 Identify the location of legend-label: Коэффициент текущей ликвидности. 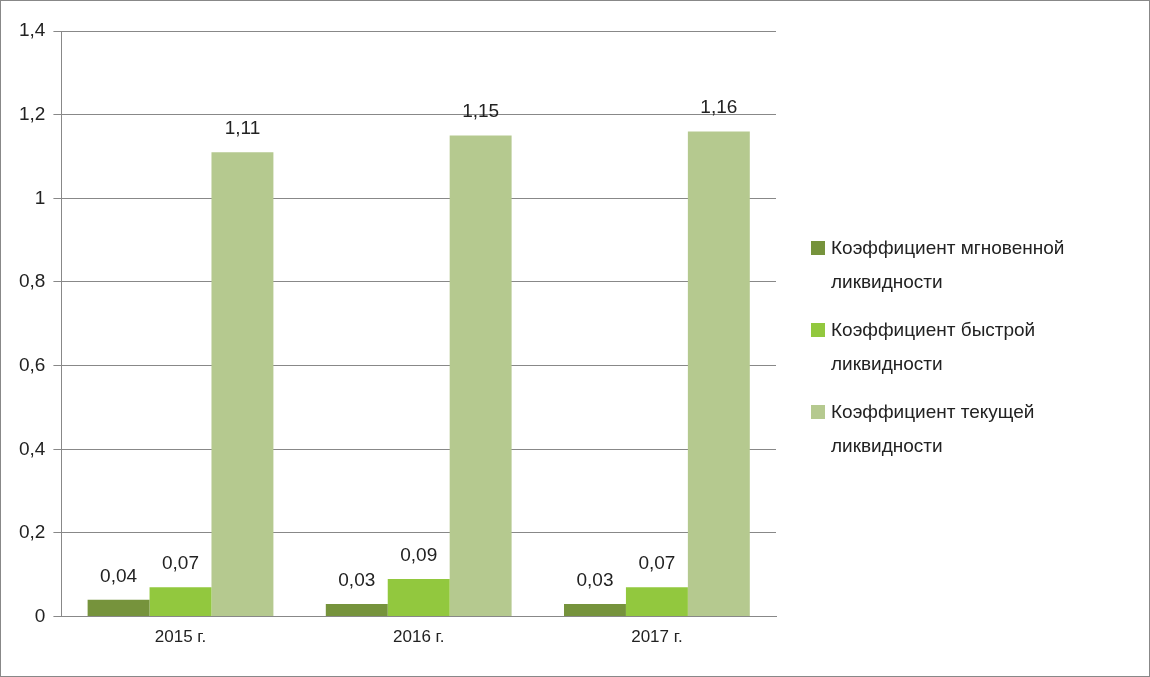
(933, 429).